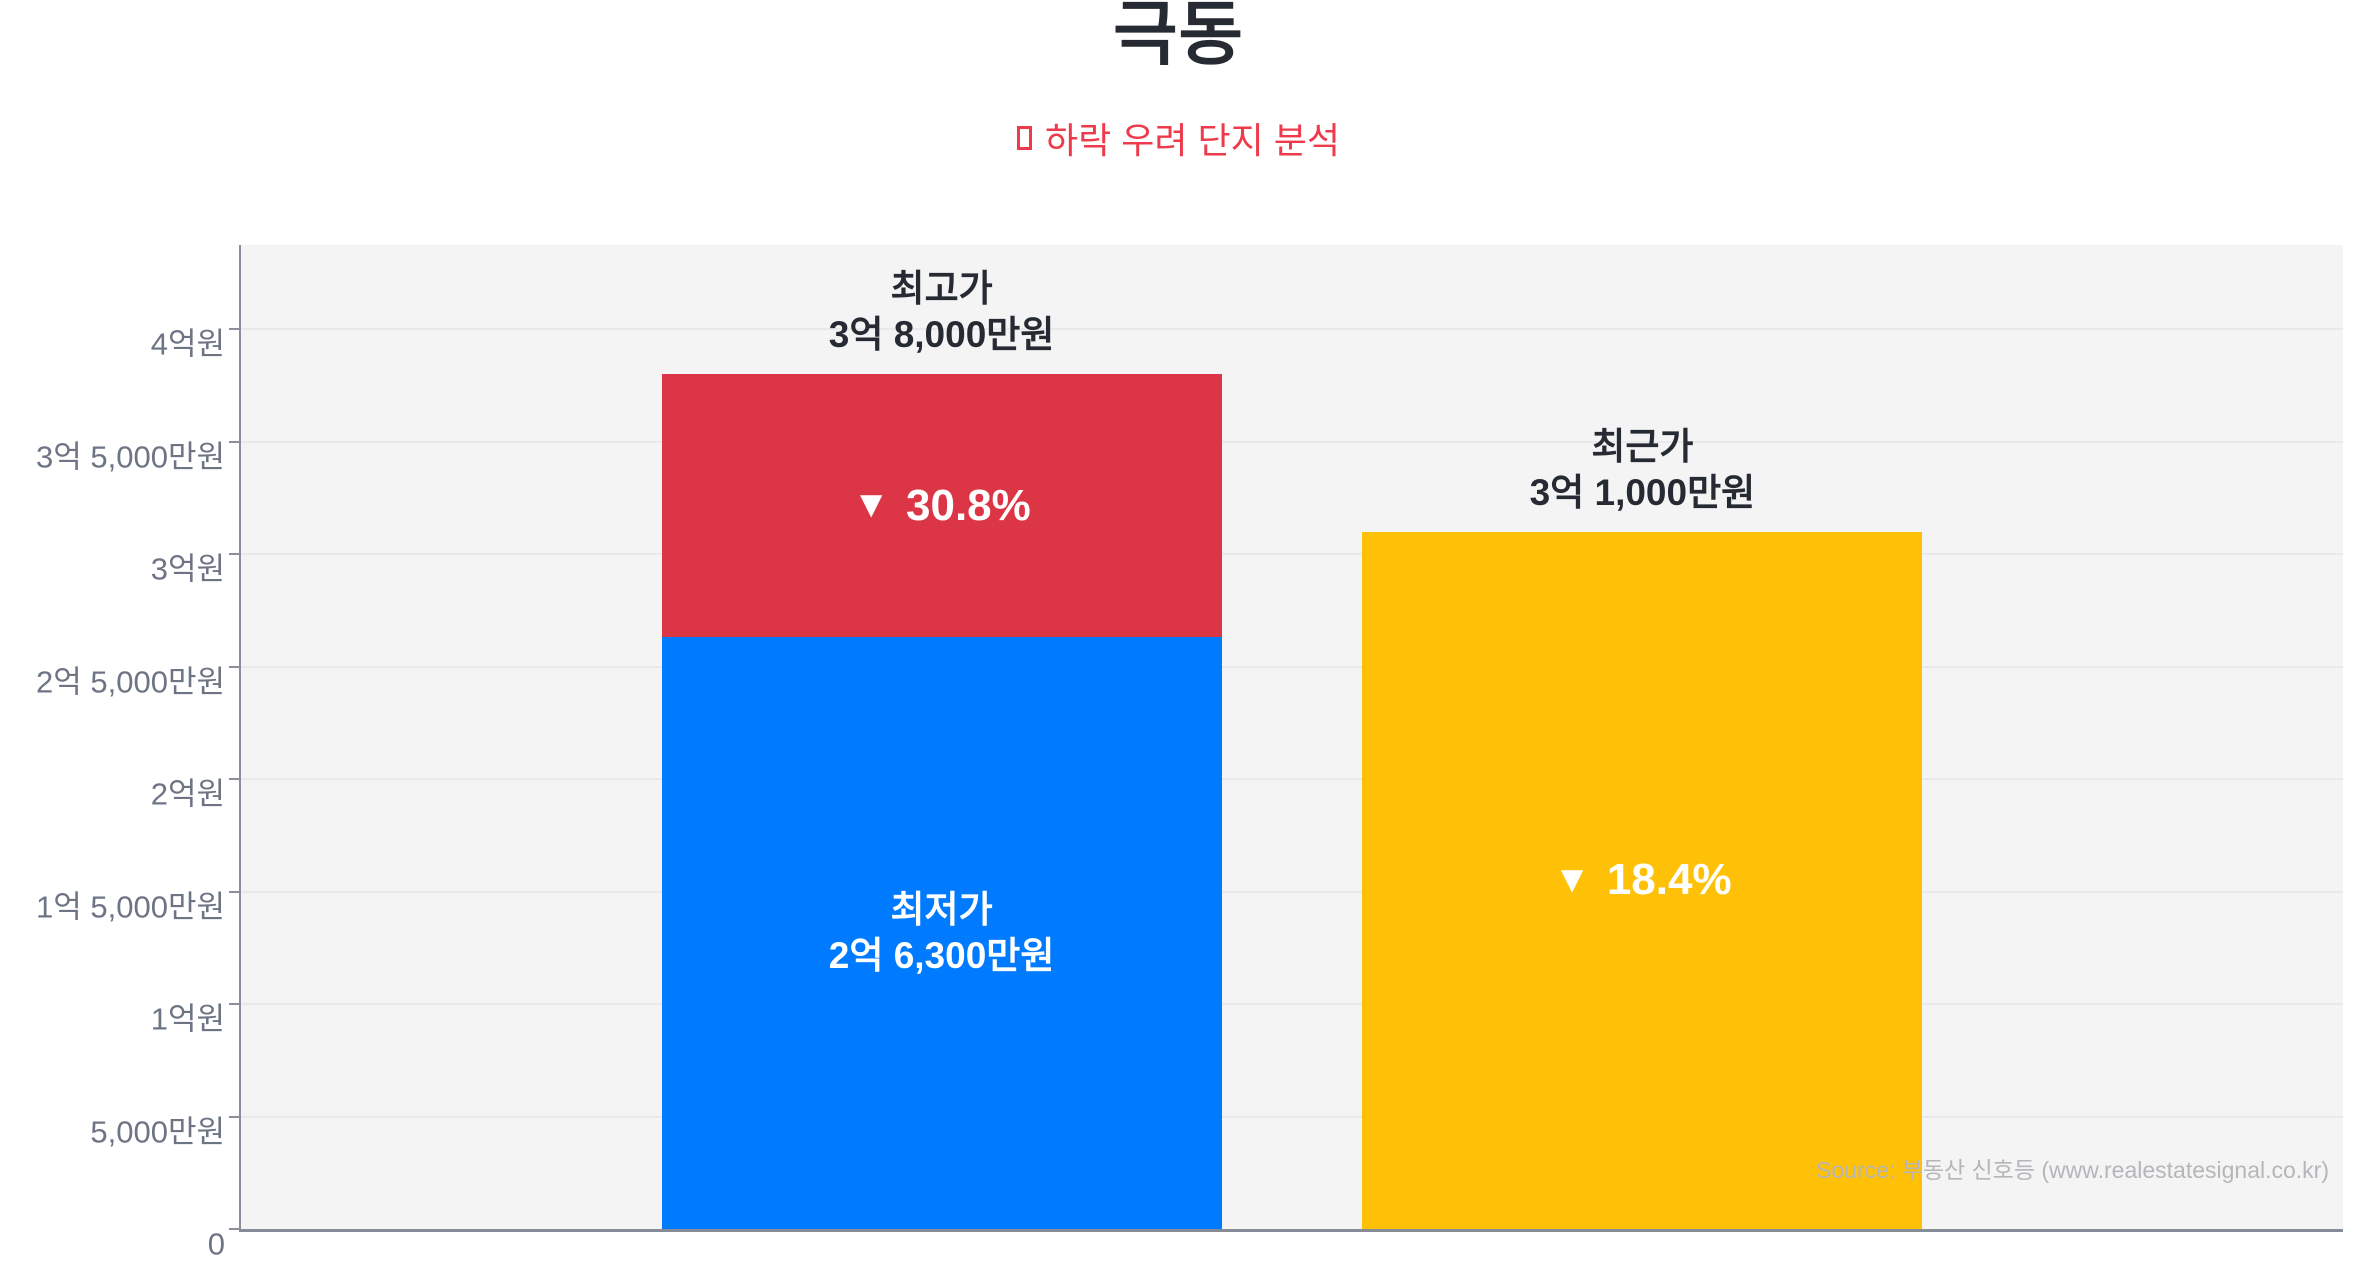 This screenshot has width=2357, height=1268. What do you see at coordinates (187, 344) in the screenshot?
I see `y-tick-label: 4억원` at bounding box center [187, 344].